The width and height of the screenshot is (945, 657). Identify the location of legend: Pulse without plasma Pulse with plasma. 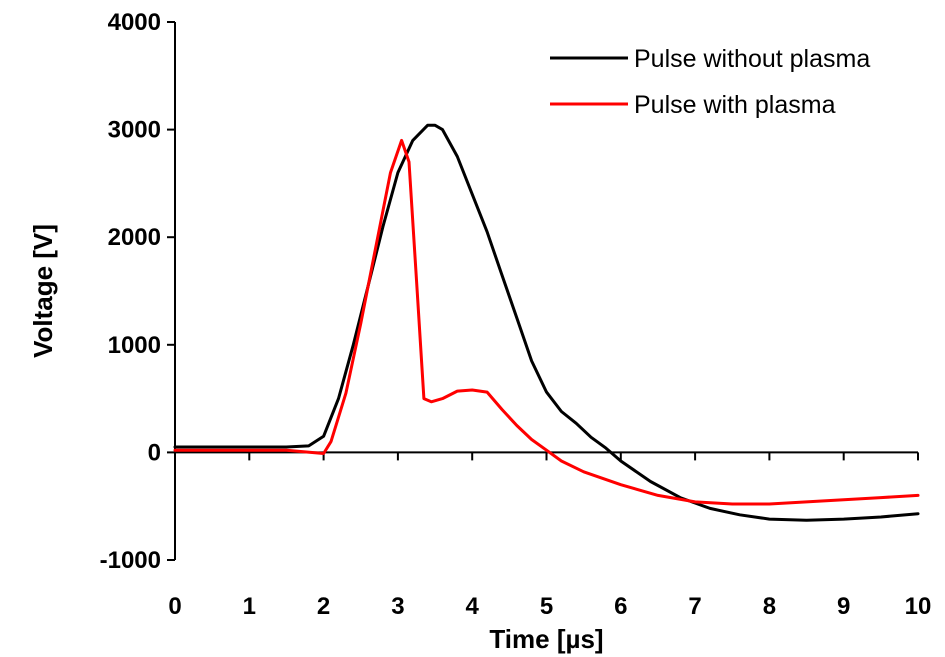
(710, 82).